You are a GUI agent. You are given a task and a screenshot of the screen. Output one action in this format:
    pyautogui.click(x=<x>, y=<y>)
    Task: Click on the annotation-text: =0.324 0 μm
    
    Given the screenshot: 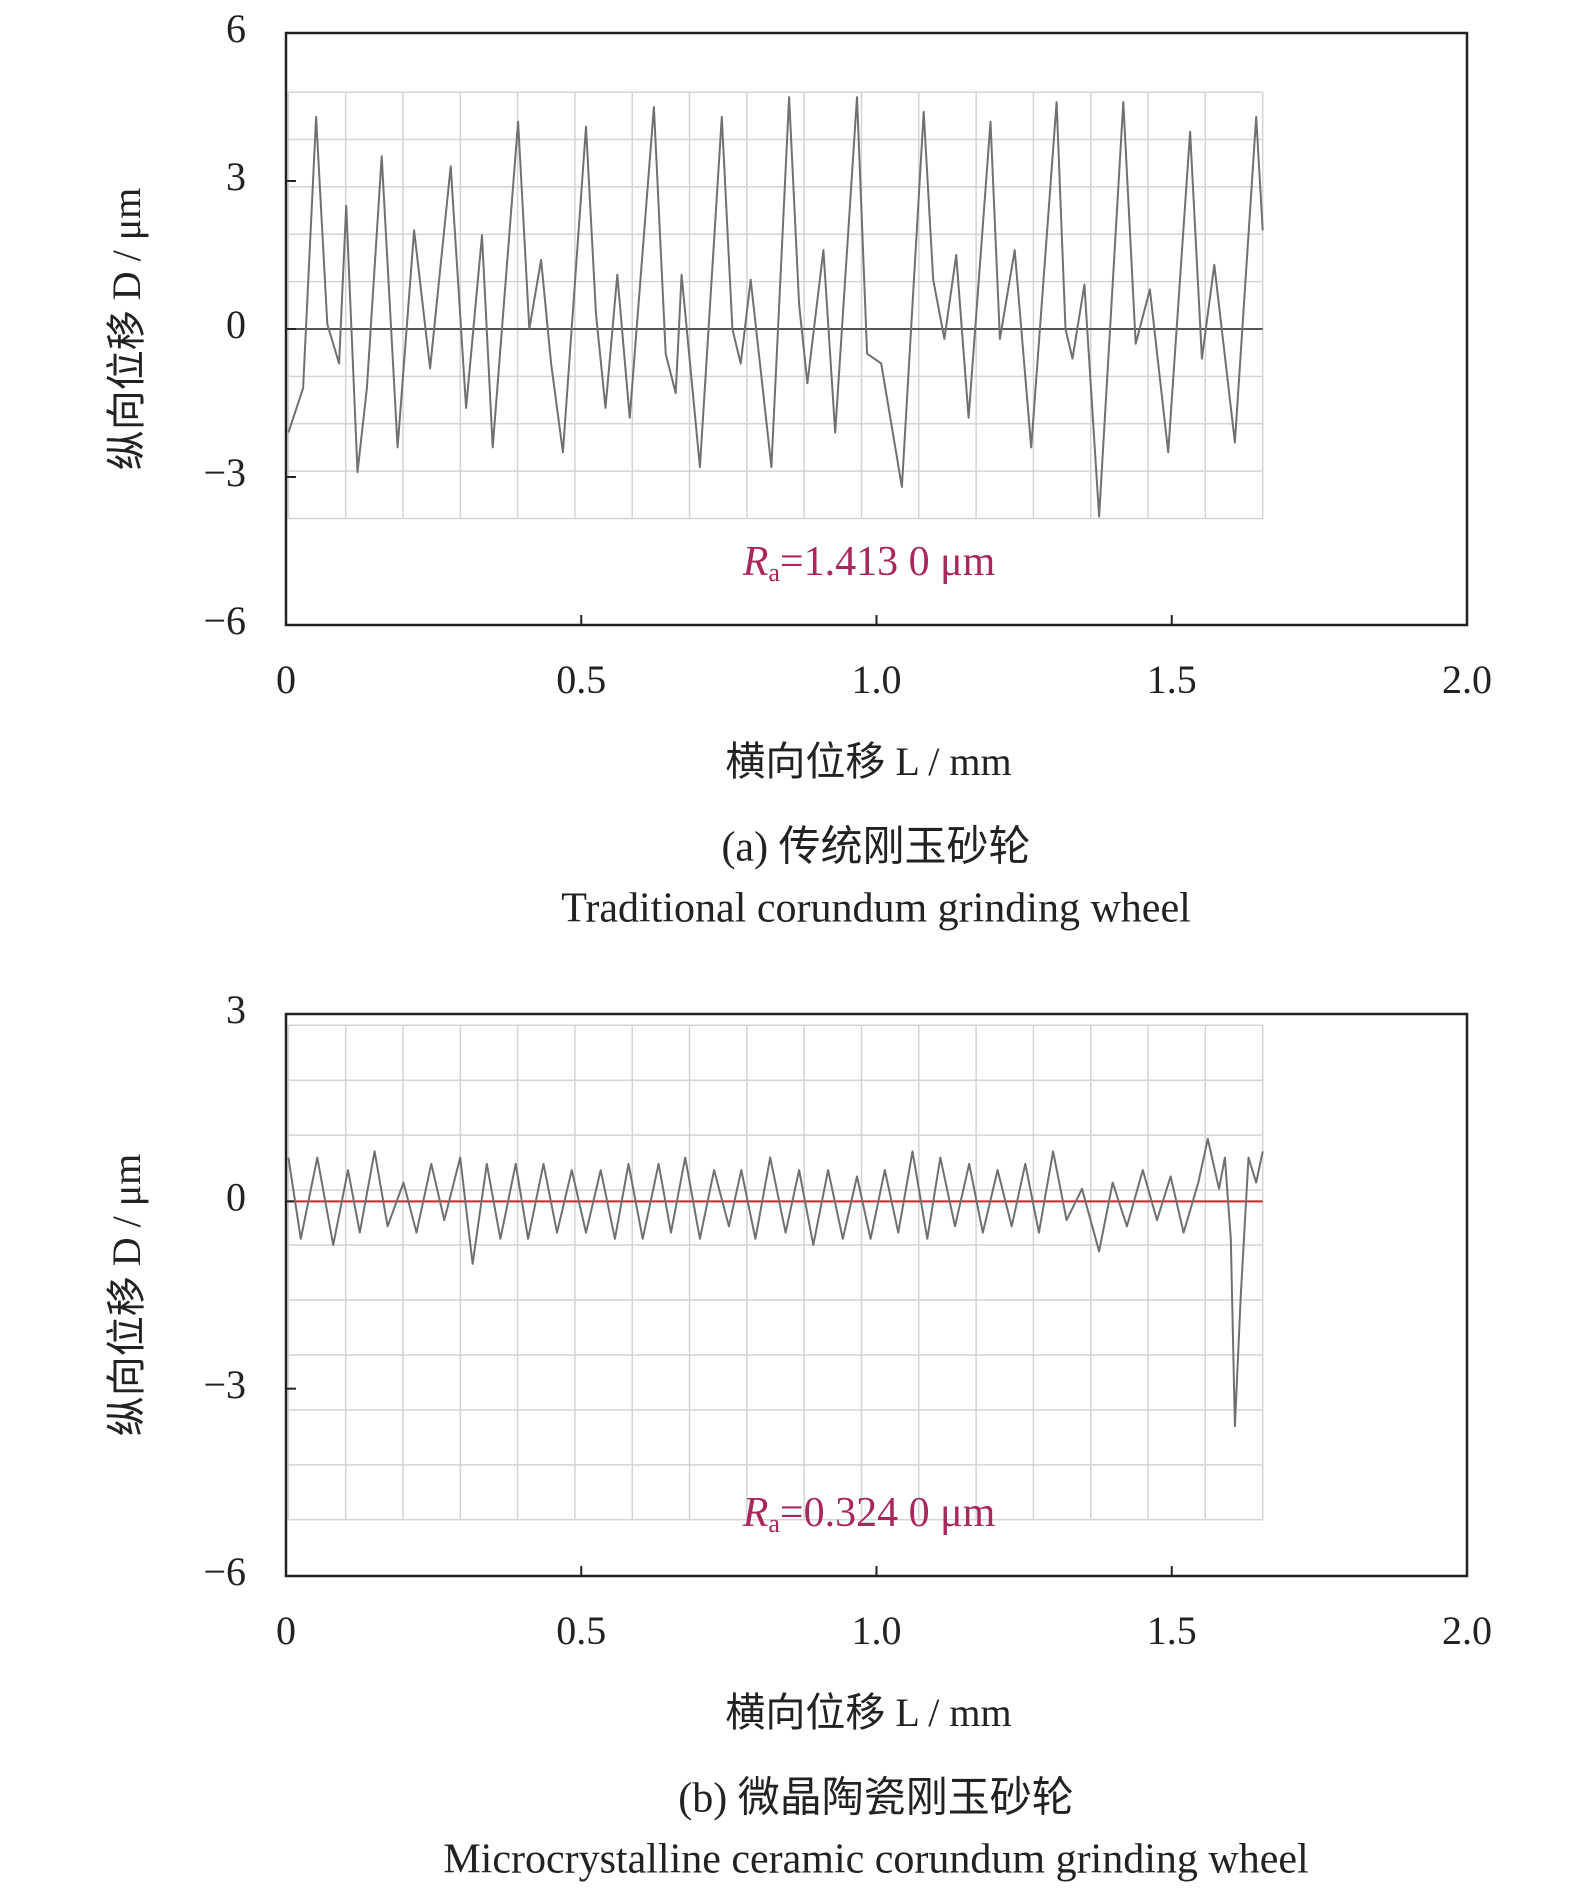 What is the action you would take?
    pyautogui.click(x=888, y=1513)
    